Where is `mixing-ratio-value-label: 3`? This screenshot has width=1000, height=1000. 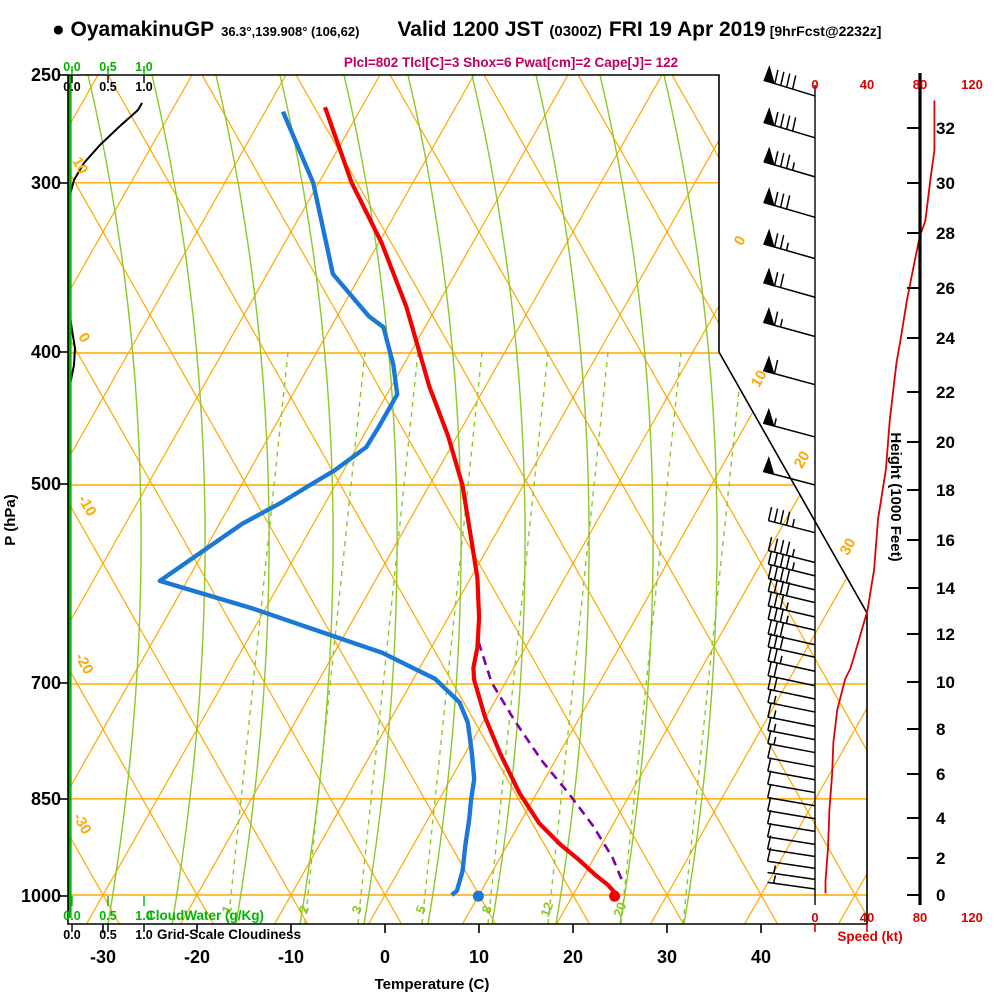 mixing-ratio-value-label: 3 is located at coordinates (356, 909).